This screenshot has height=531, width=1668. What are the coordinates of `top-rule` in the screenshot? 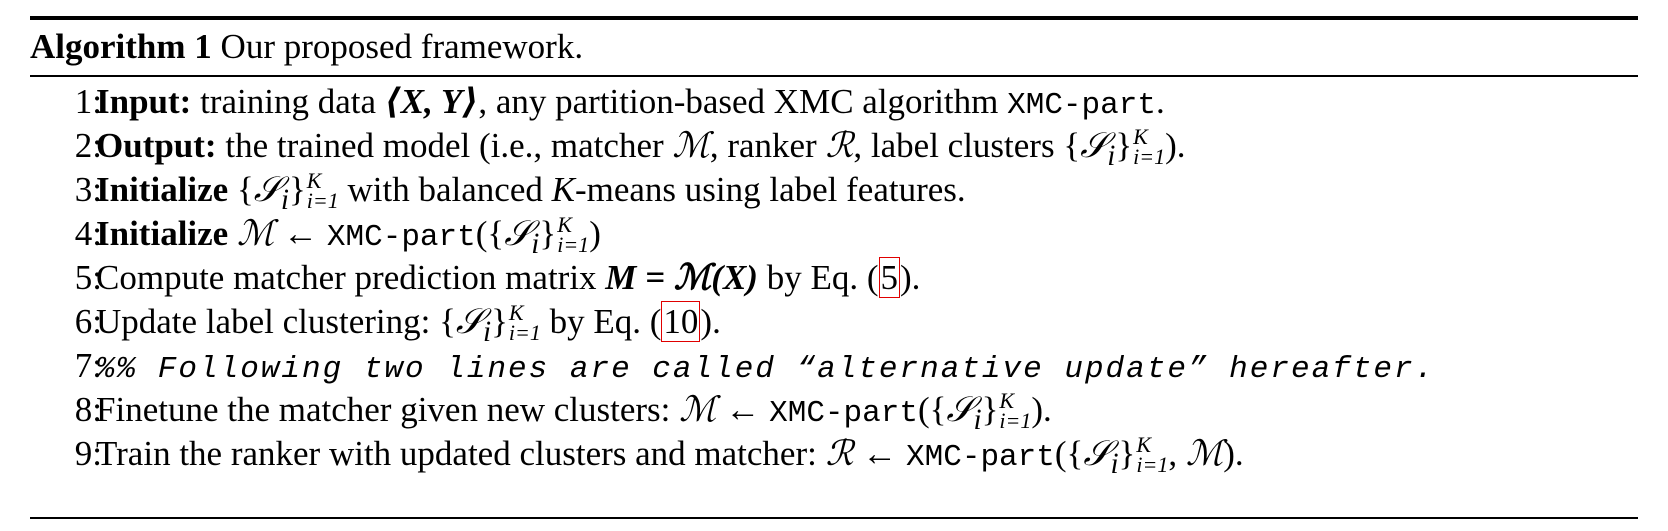 It's located at (834, 18).